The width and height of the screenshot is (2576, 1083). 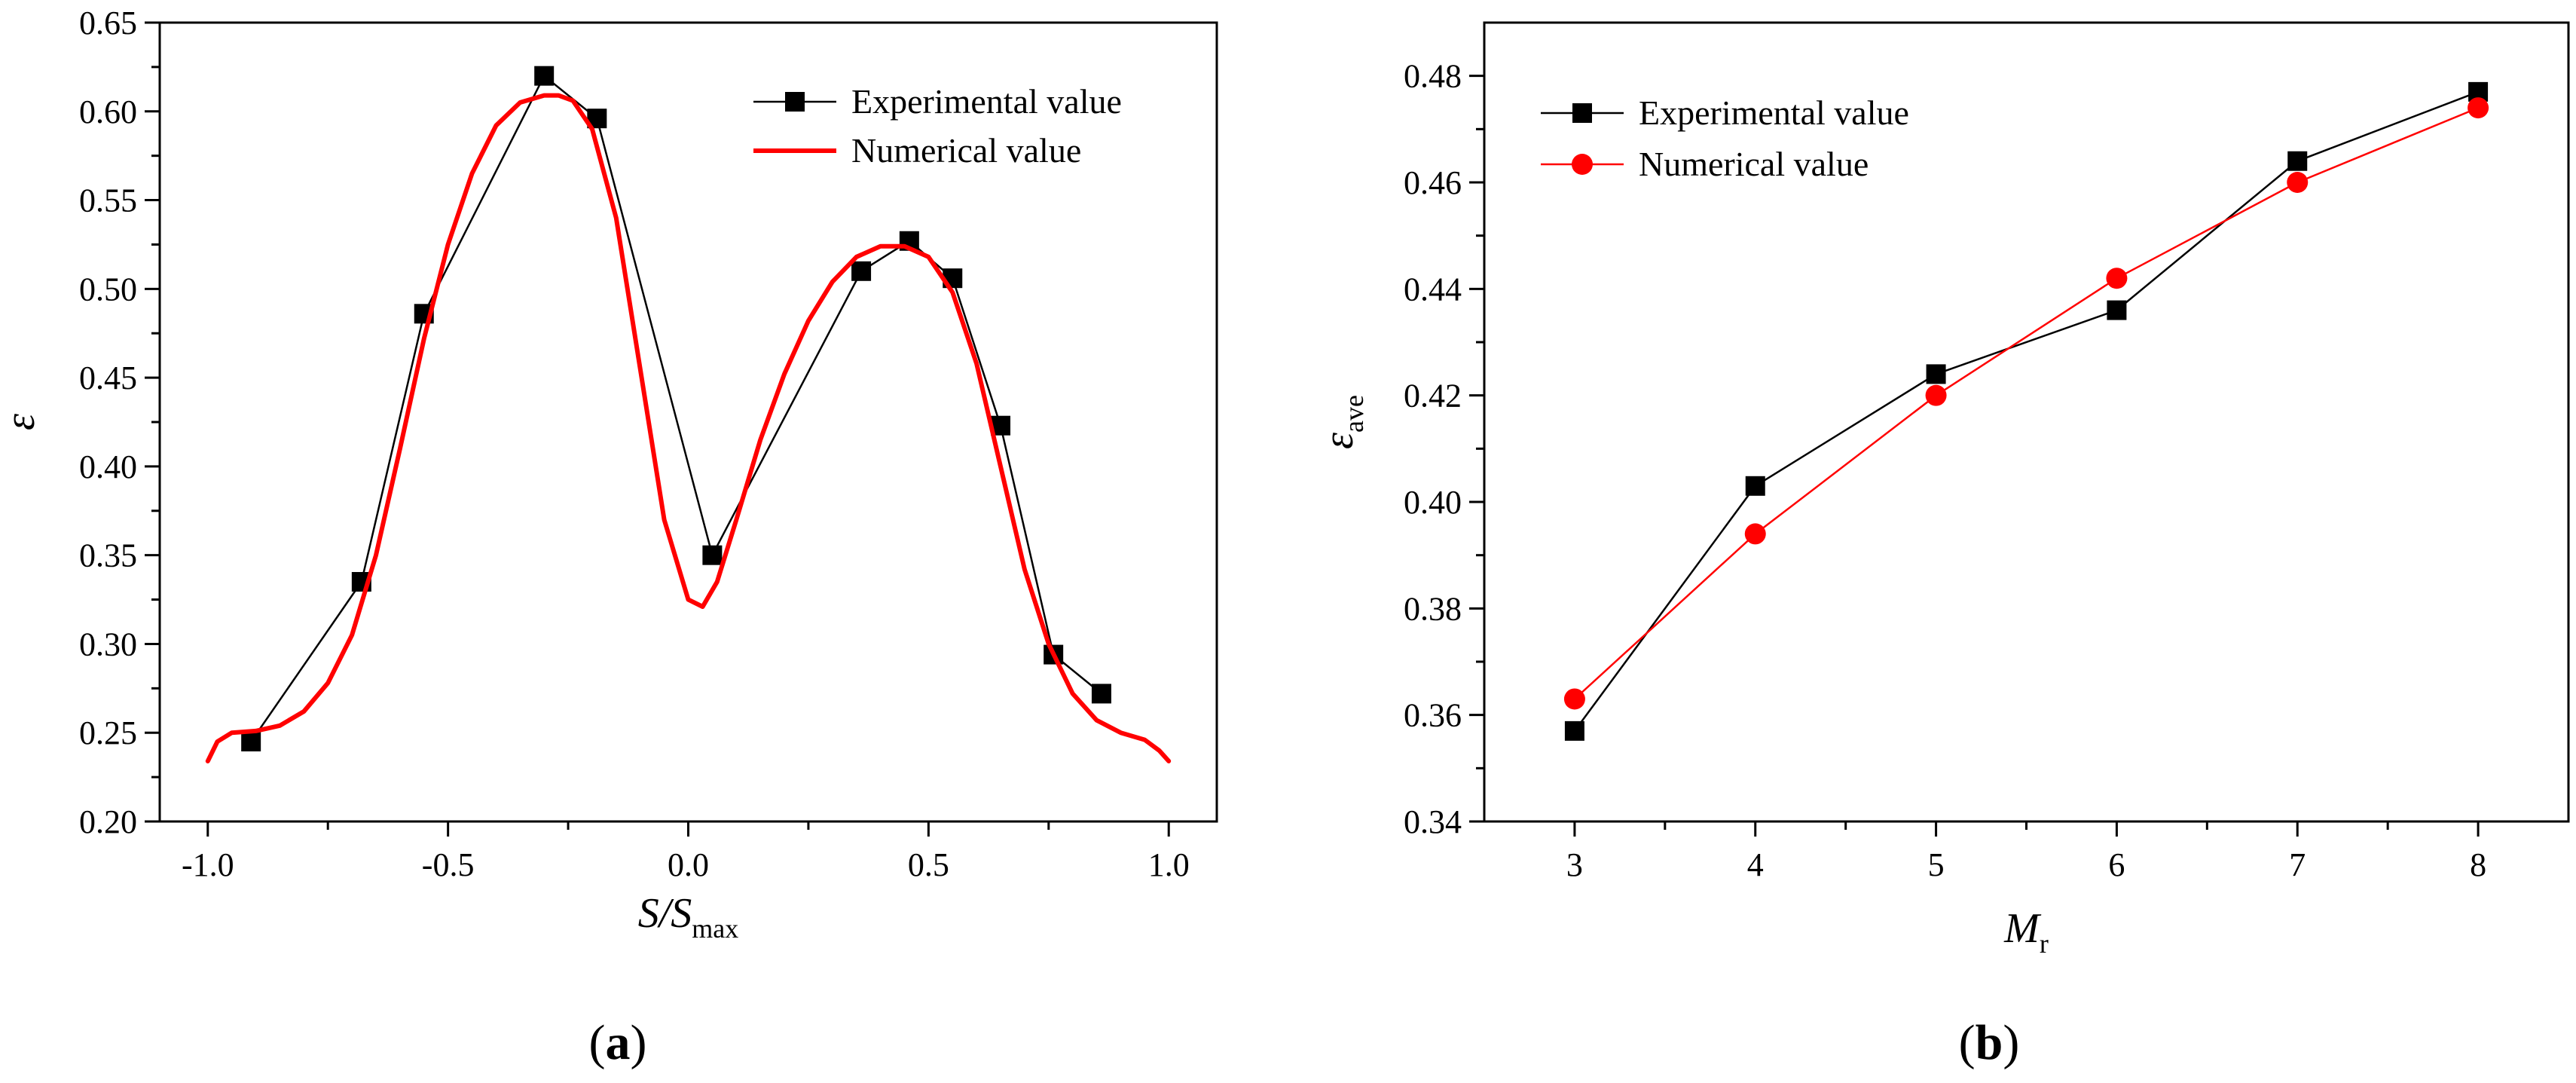 I want to click on x-tick-label: 1.0, so click(x=1169, y=864).